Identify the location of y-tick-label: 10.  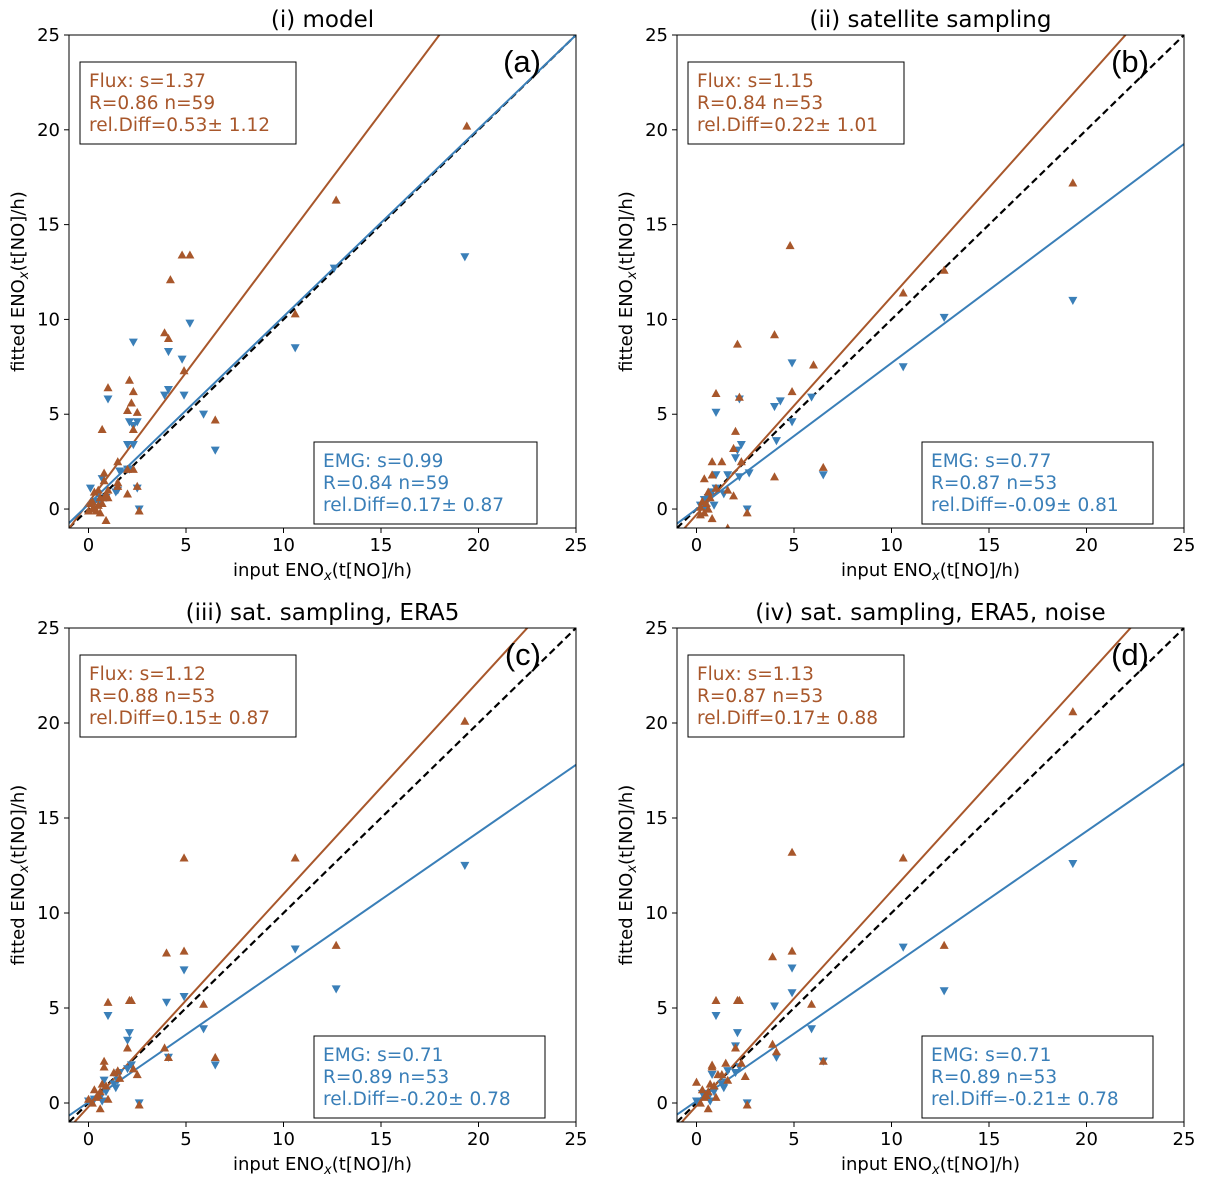
(656, 913).